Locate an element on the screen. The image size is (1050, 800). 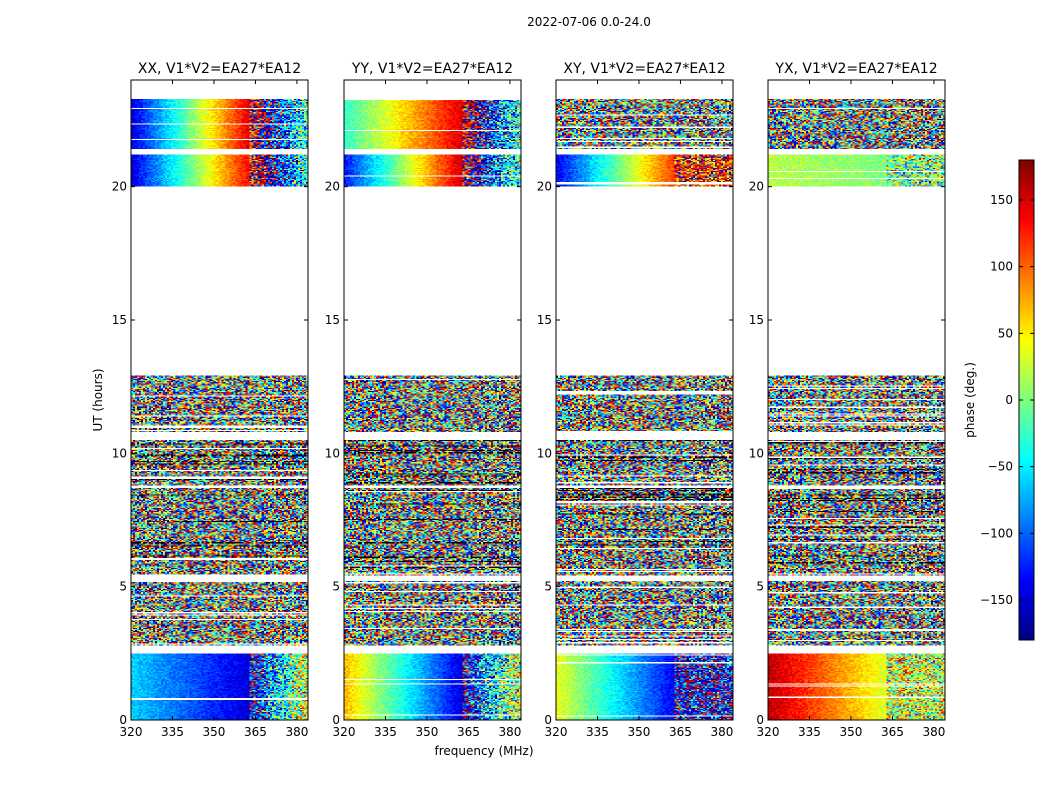
colorbar-tick-label: 150 is located at coordinates (1001, 200).